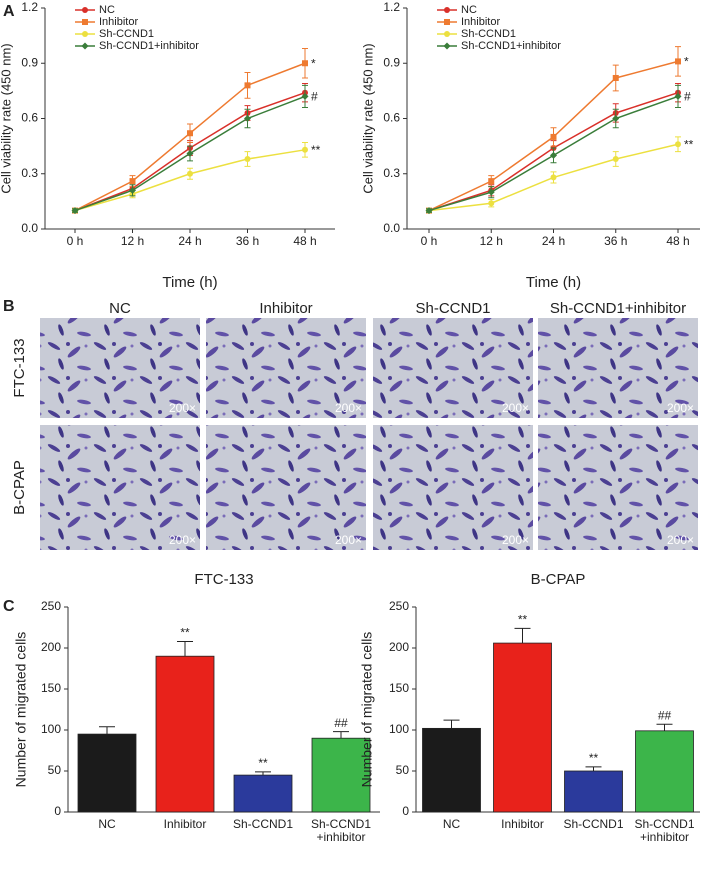 The height and width of the screenshot is (875, 709). Describe the element at coordinates (553, 241) in the screenshot. I see `x-tick-label: 24 h` at that location.